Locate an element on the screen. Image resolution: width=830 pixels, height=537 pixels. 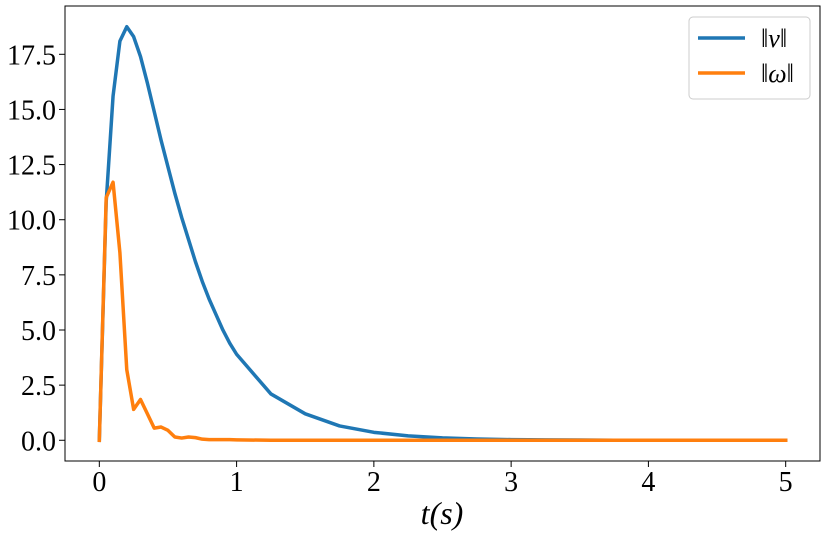
y-tick-label: 7.5 is located at coordinates (38, 276).